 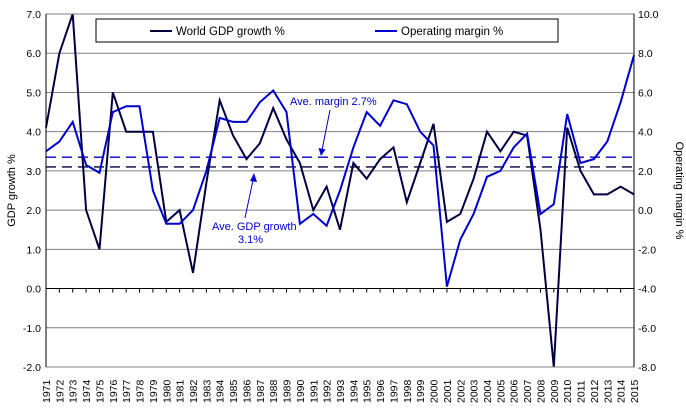 What do you see at coordinates (253, 177) in the screenshot?
I see `annotation-gdp-arrowhead` at bounding box center [253, 177].